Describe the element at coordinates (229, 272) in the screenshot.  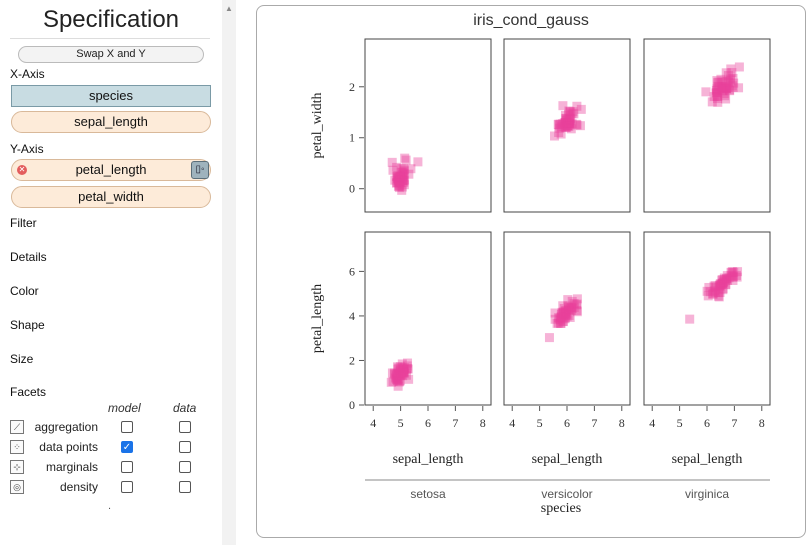
I see `panel-scrollbar: ▲` at that location.